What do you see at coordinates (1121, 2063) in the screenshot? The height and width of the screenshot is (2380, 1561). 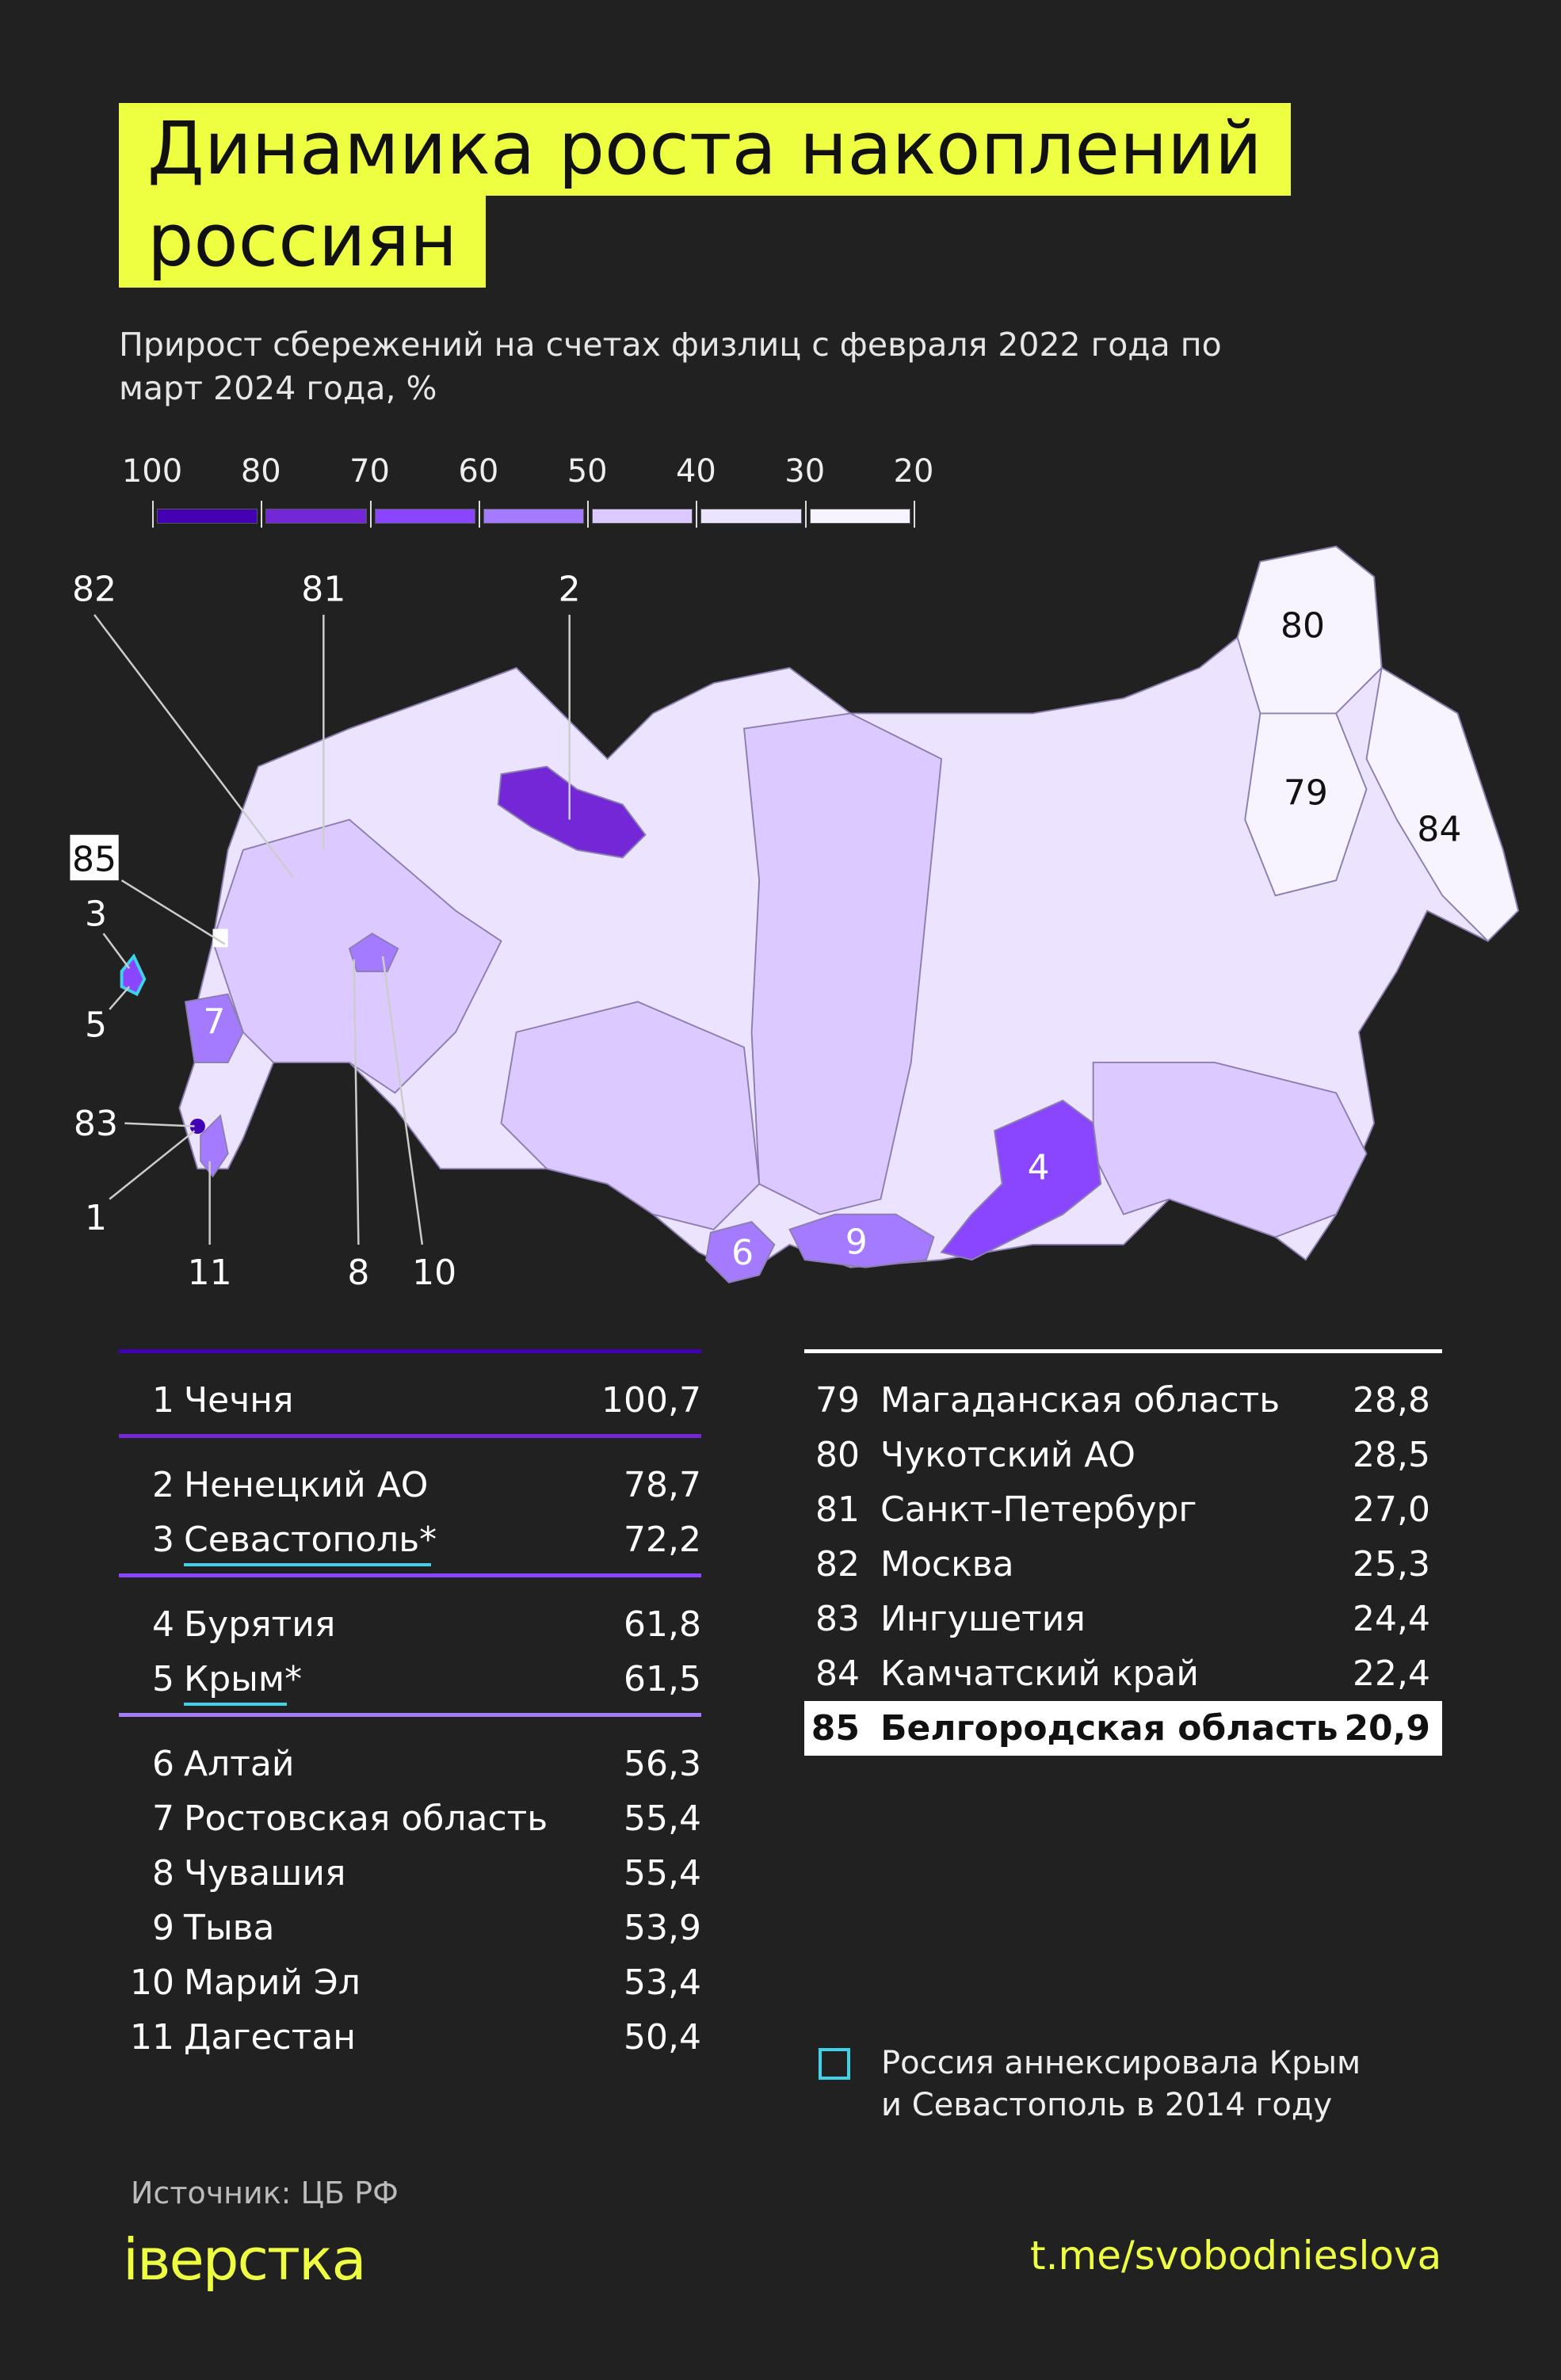 I see `annex-line-1: Россия аннексировала Крым` at bounding box center [1121, 2063].